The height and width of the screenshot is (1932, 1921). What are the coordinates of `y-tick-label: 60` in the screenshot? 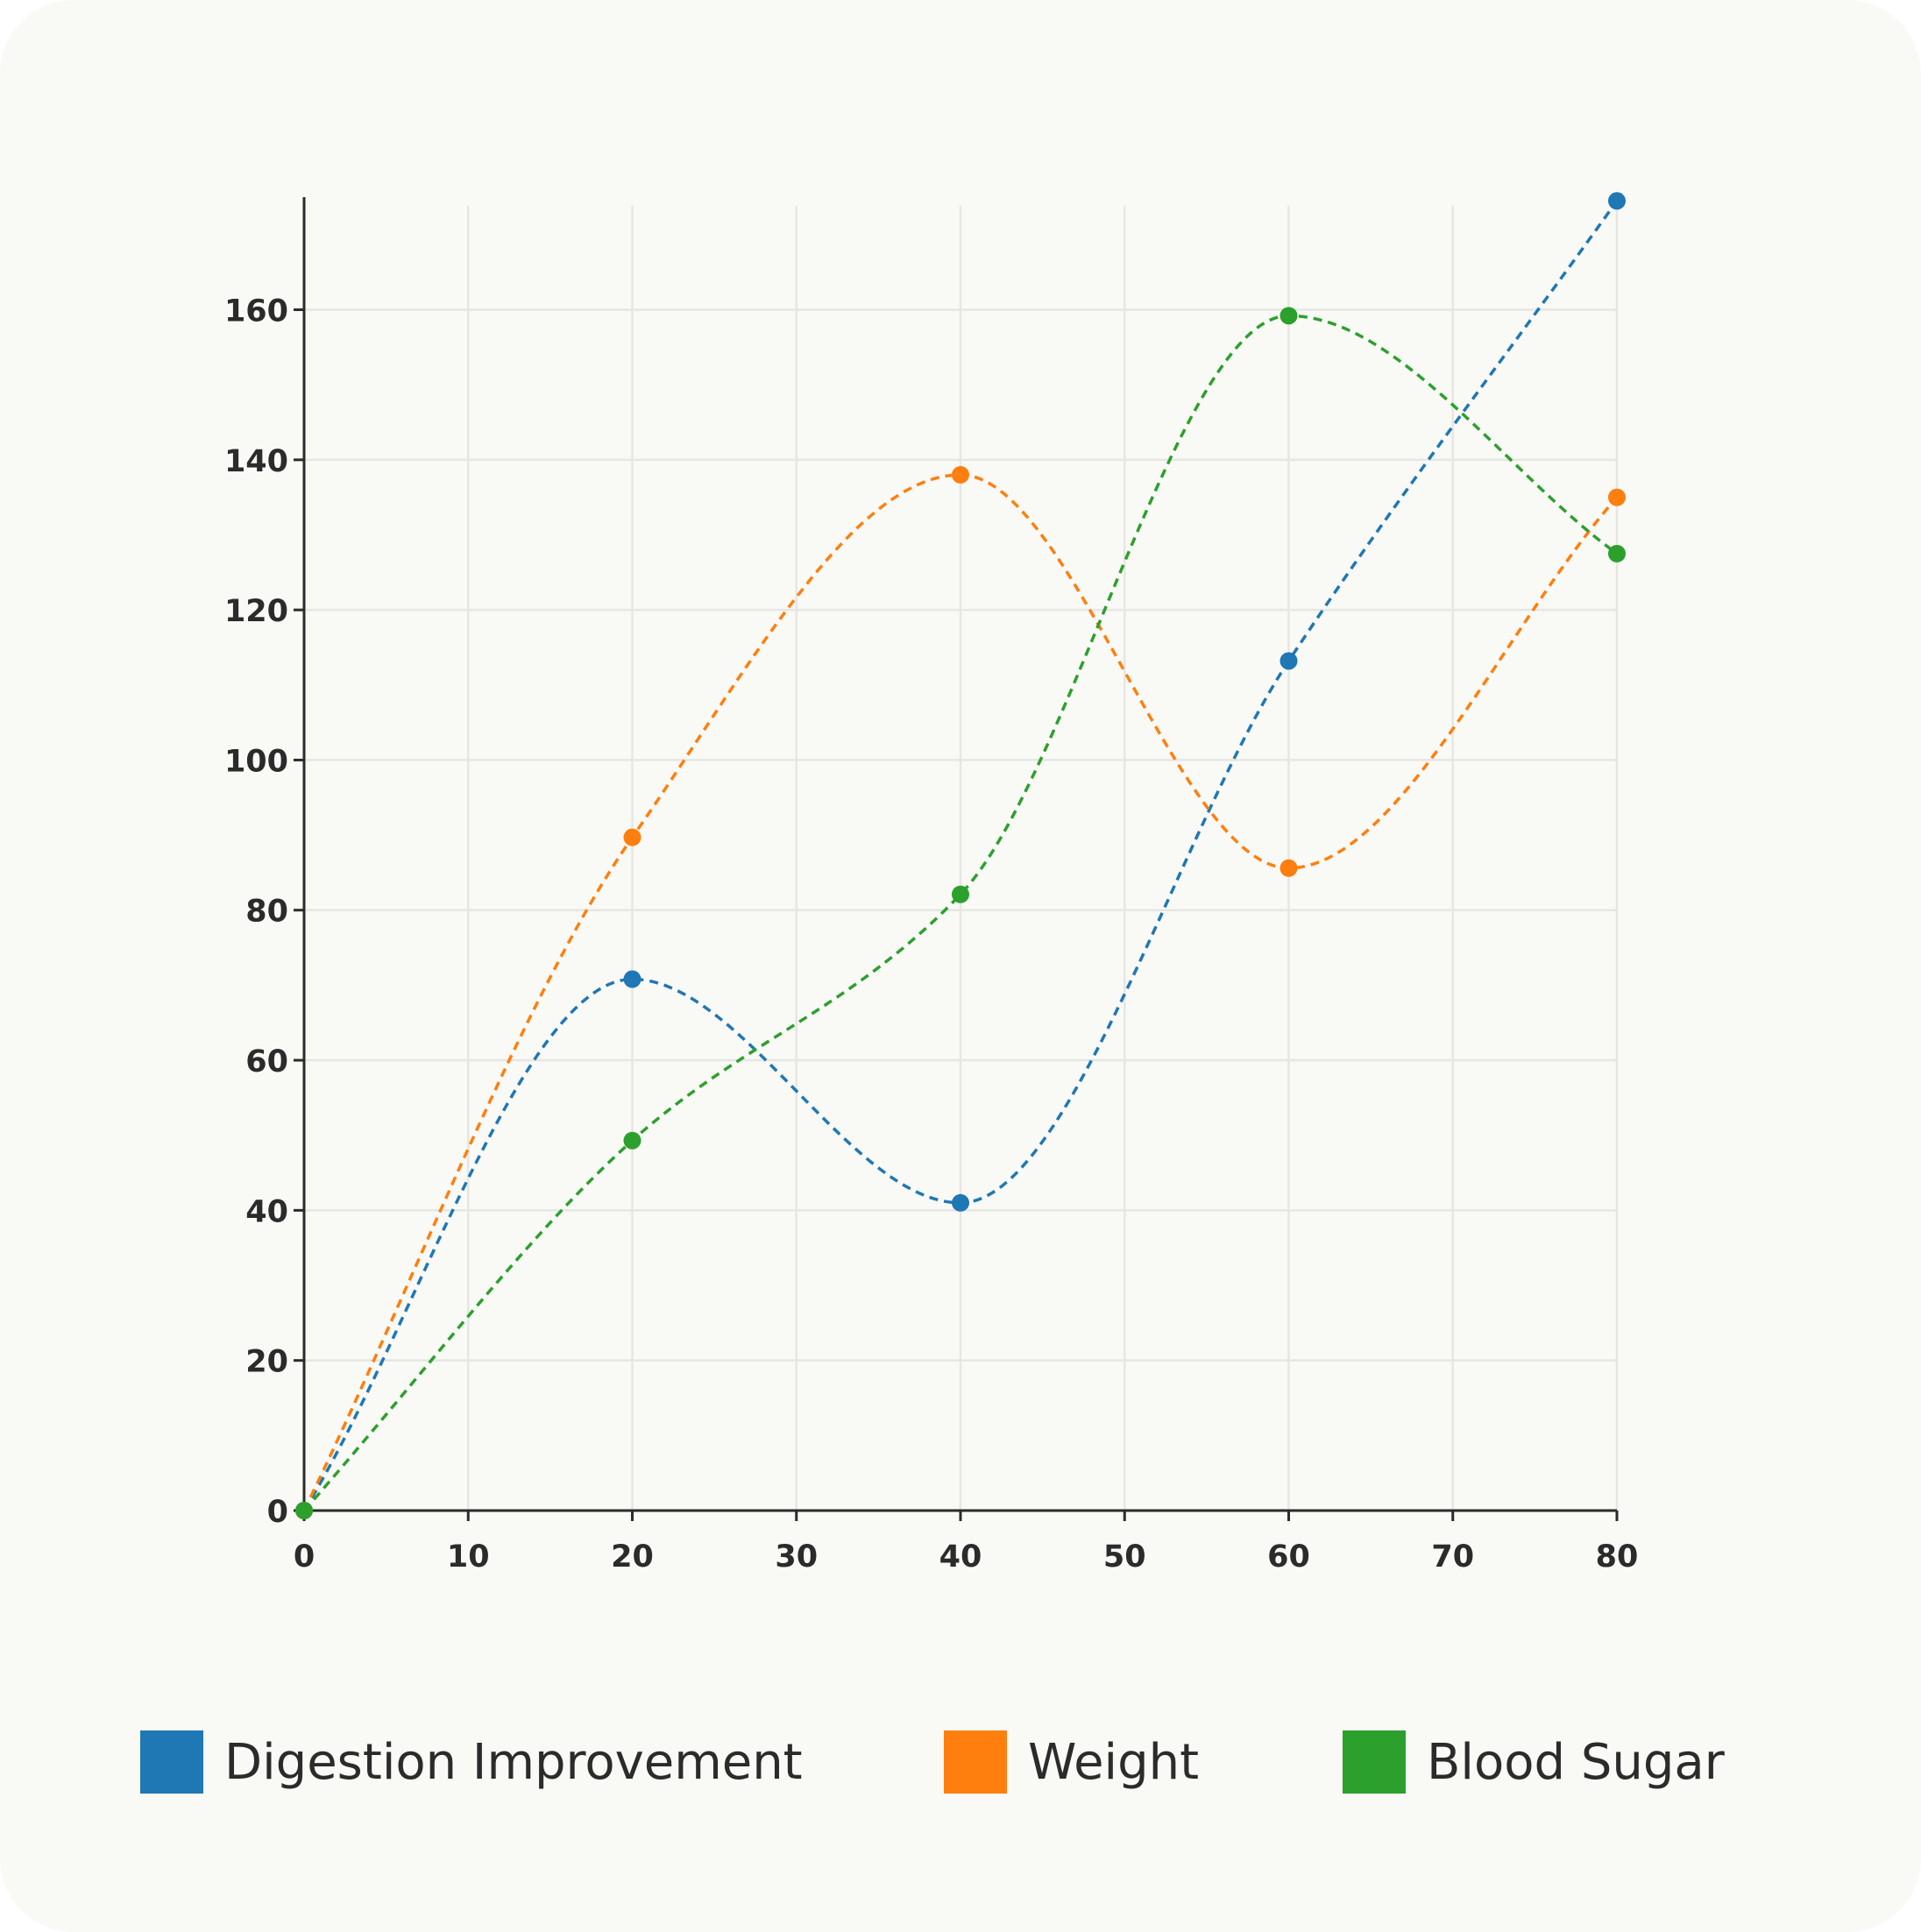 It's located at (266, 1061).